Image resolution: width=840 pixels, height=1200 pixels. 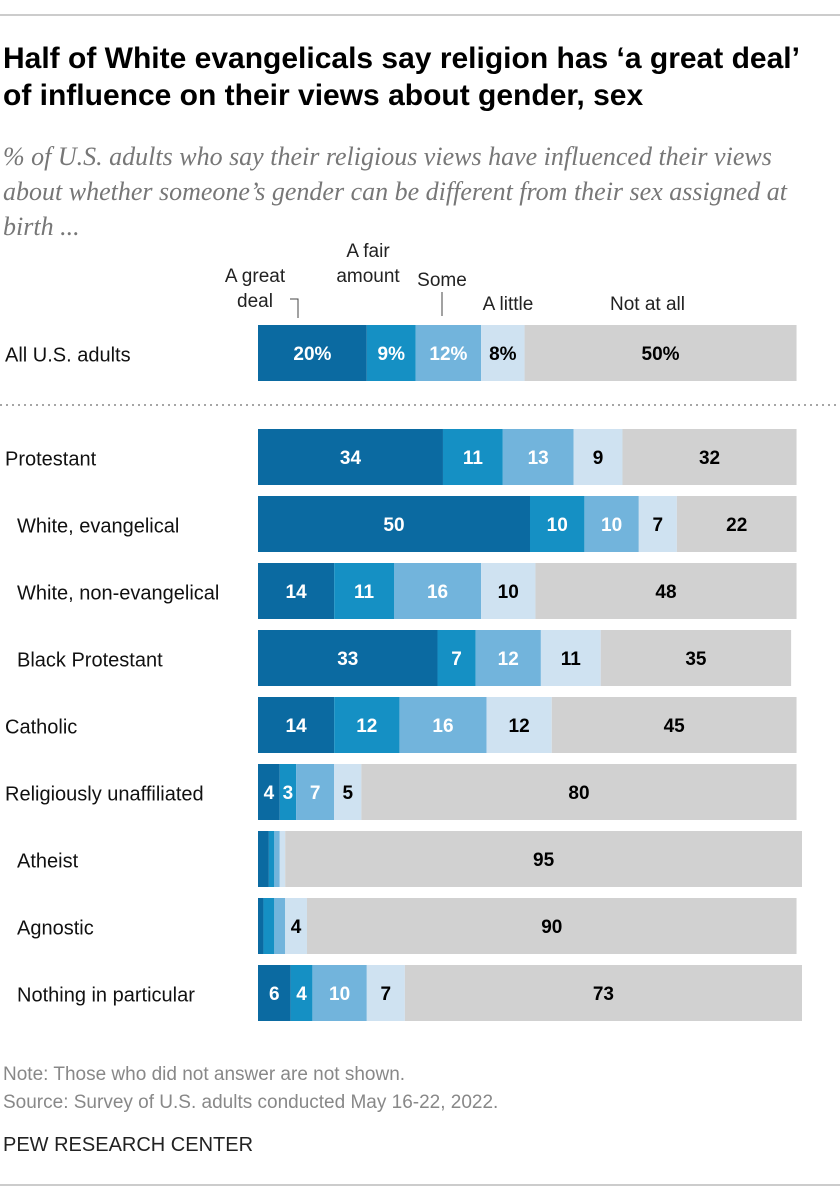 I want to click on data-label: 8%, so click(x=503, y=354).